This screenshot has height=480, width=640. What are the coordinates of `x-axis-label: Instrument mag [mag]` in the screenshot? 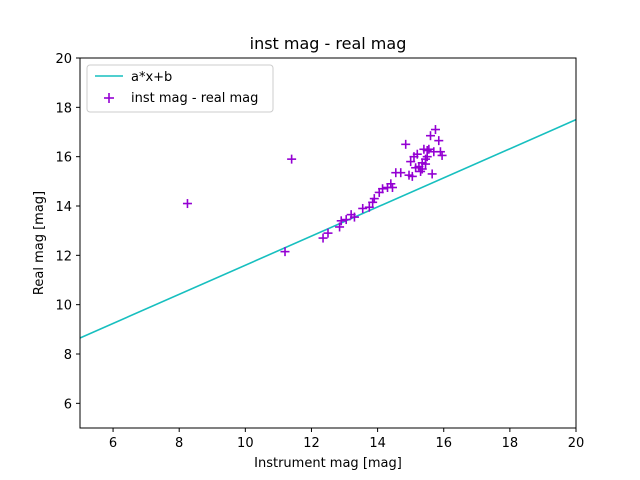 It's located at (328, 463).